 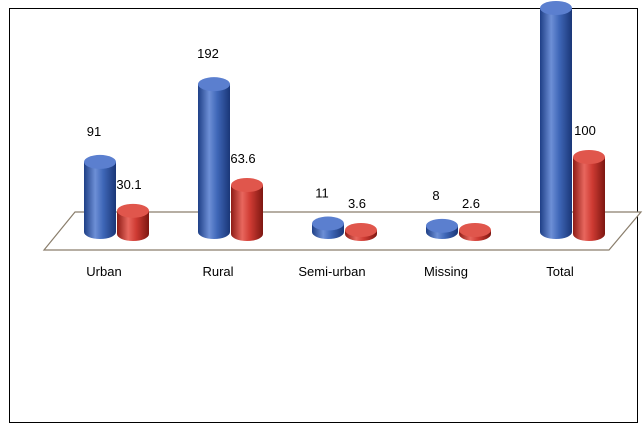 I want to click on bar-rural-percent, so click(x=247, y=209).